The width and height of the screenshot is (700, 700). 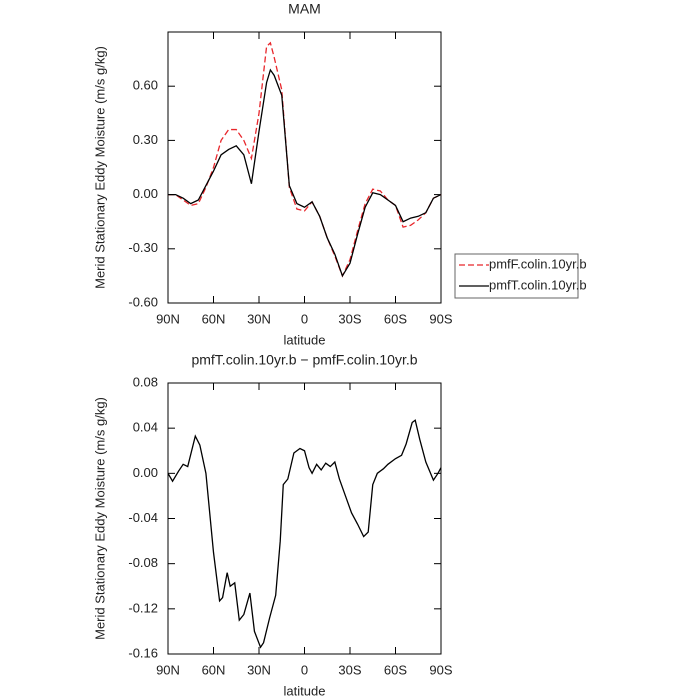 I want to click on legend-label: pmfF.colin.10yr.b, so click(x=538, y=263).